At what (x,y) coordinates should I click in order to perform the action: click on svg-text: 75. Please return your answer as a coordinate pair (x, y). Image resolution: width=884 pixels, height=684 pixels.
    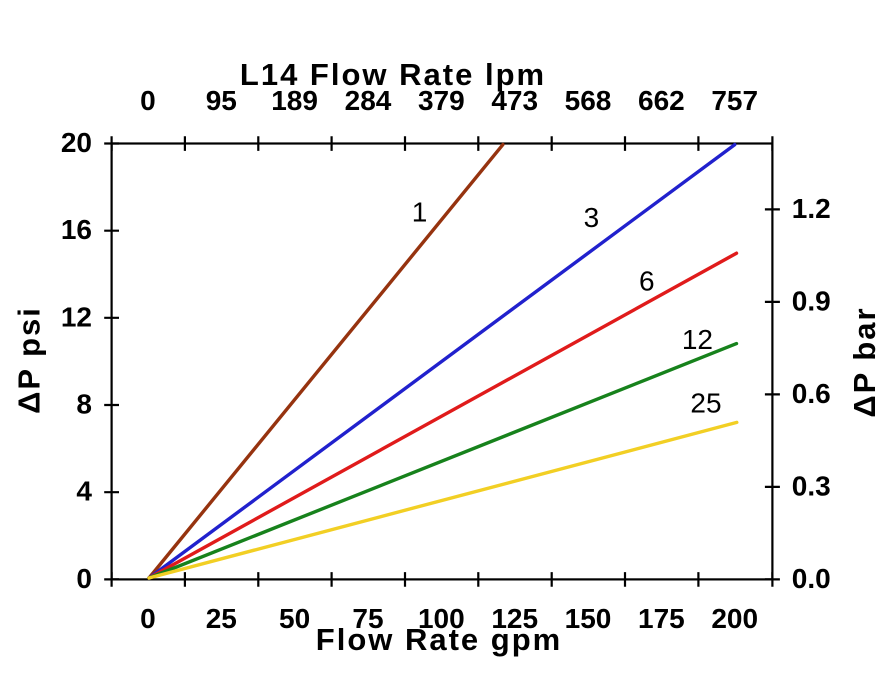
    Looking at the image, I should click on (367, 618).